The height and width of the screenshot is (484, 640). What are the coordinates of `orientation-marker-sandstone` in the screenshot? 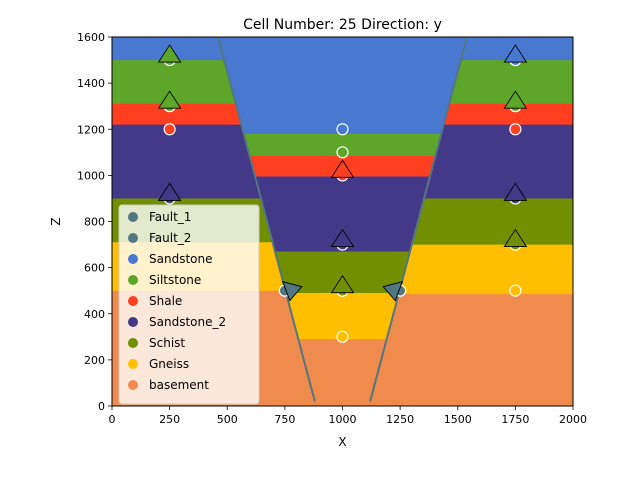 It's located at (515, 53).